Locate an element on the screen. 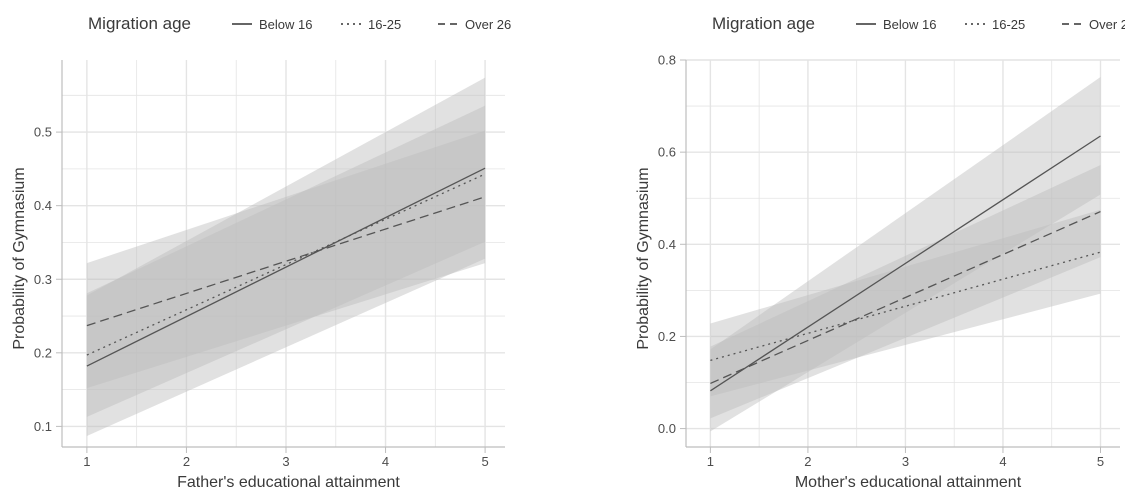  y-tick-label: 0.1 is located at coordinates (43, 426).